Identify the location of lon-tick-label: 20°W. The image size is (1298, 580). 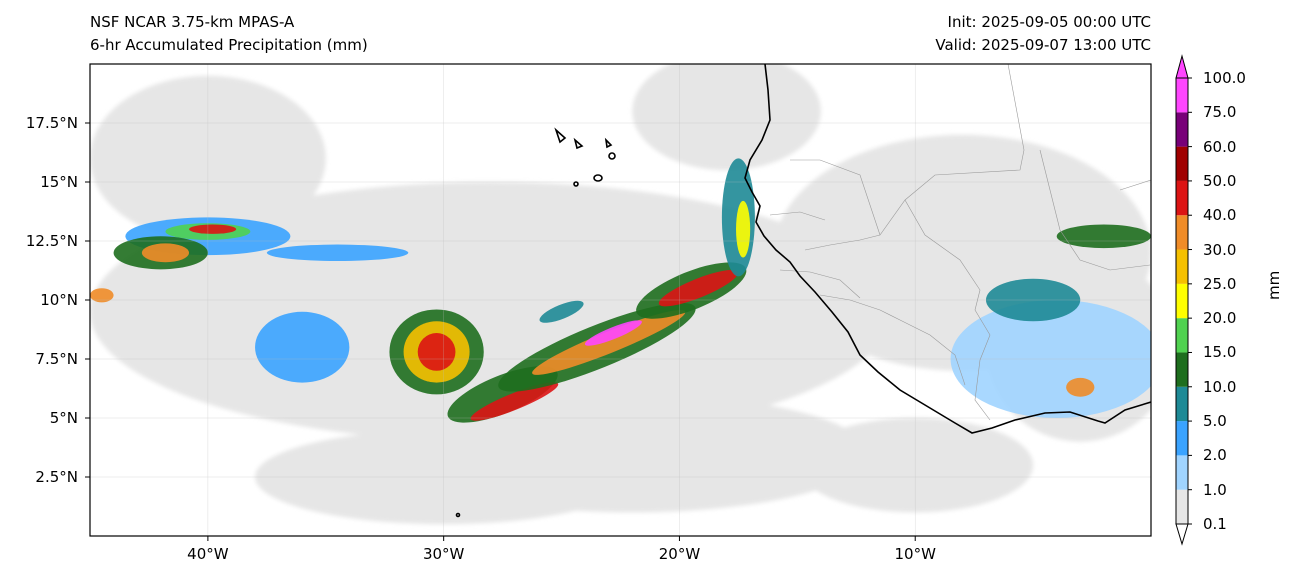
(679, 554).